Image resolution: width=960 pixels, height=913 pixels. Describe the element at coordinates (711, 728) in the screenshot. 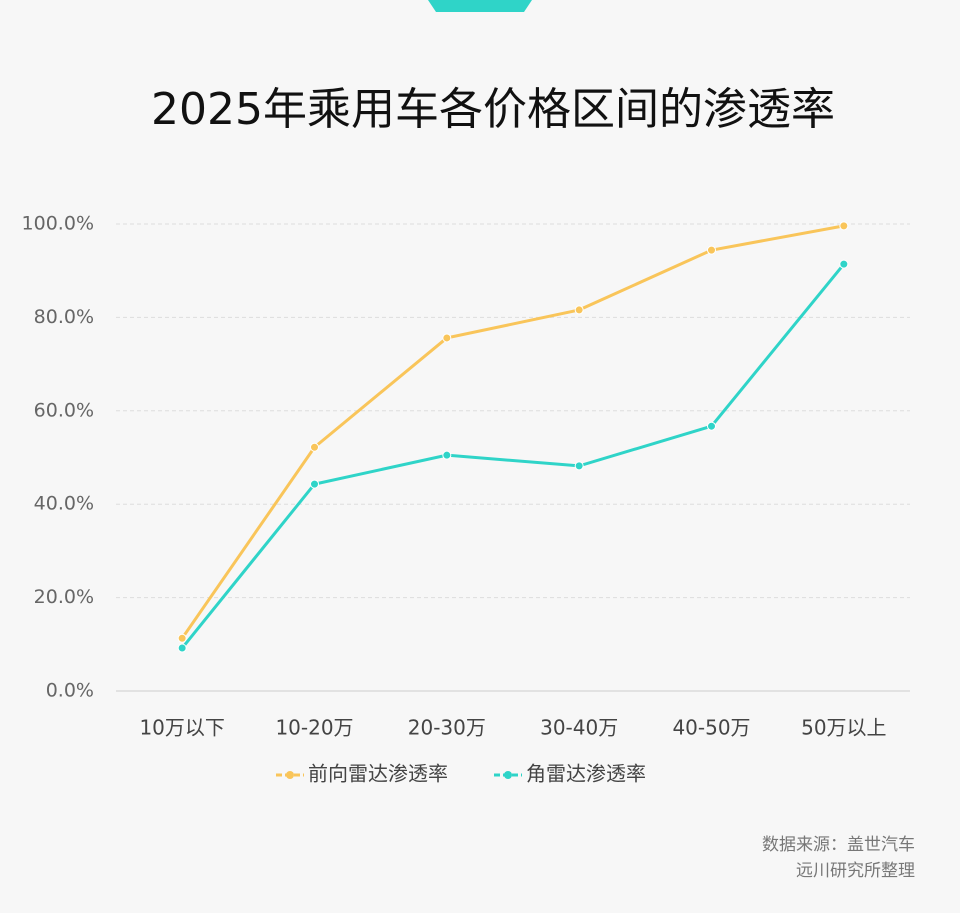

I see `x-tick-label: 40-50万` at that location.